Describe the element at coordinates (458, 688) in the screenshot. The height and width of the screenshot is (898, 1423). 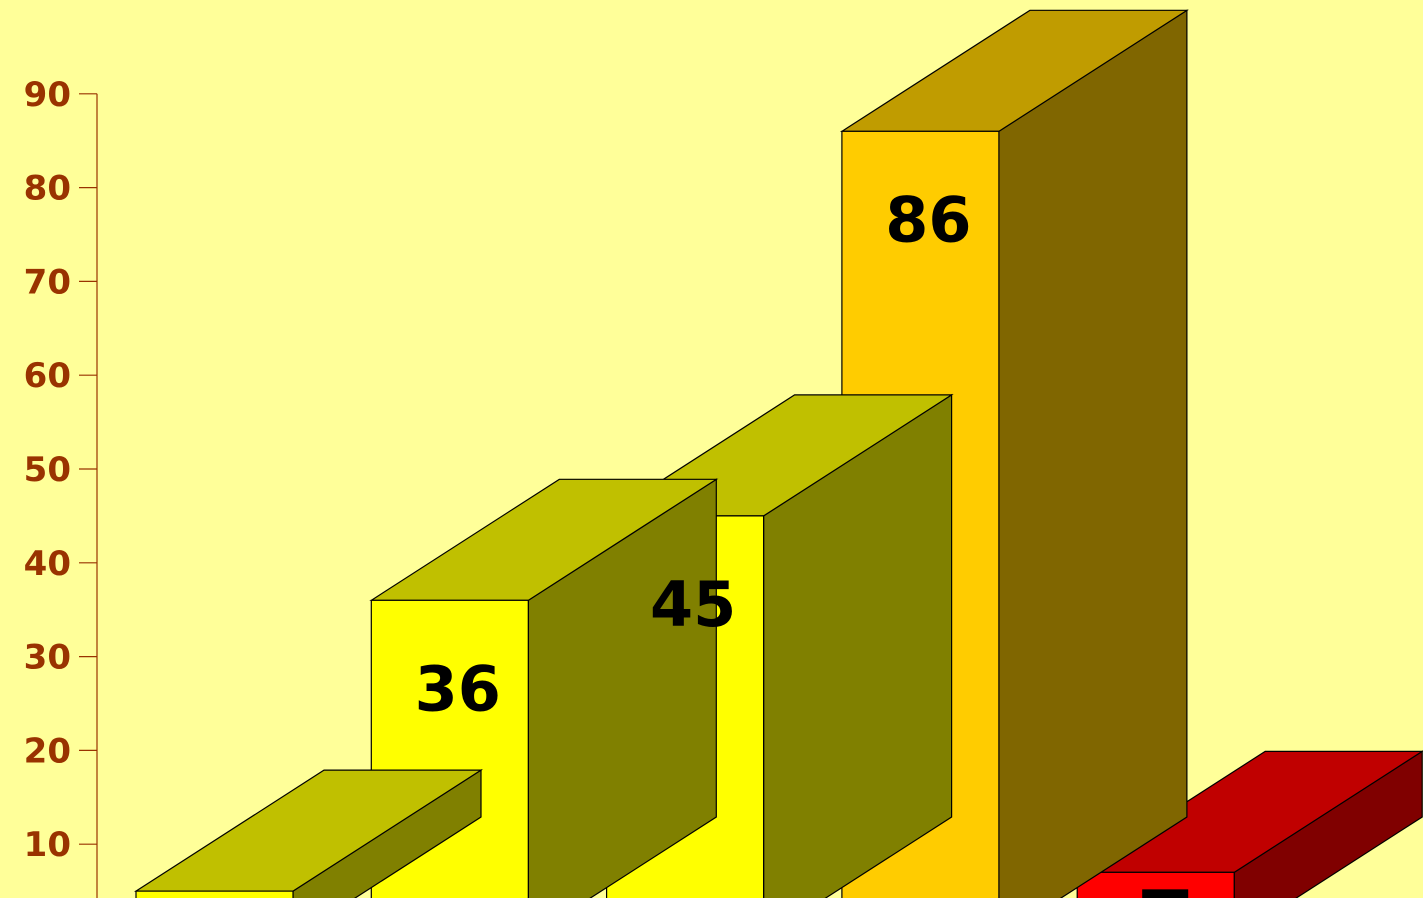
I see `bar-data-label: 36` at that location.